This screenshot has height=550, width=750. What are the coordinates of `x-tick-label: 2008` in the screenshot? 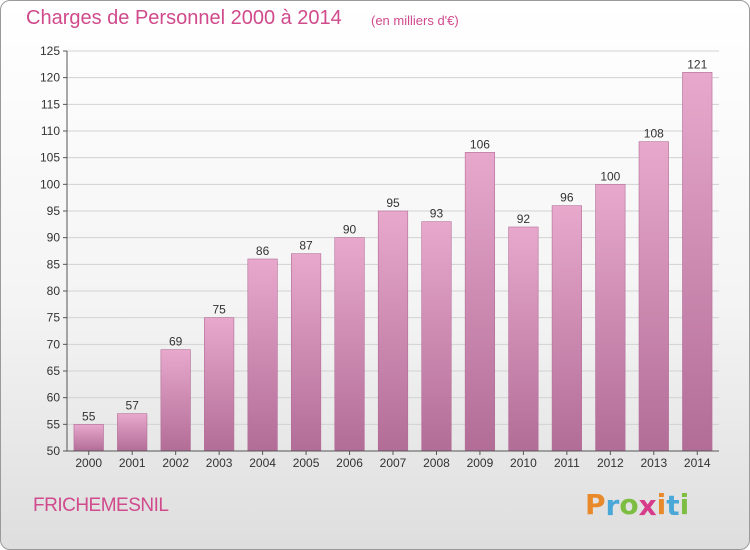 It's located at (436, 463).